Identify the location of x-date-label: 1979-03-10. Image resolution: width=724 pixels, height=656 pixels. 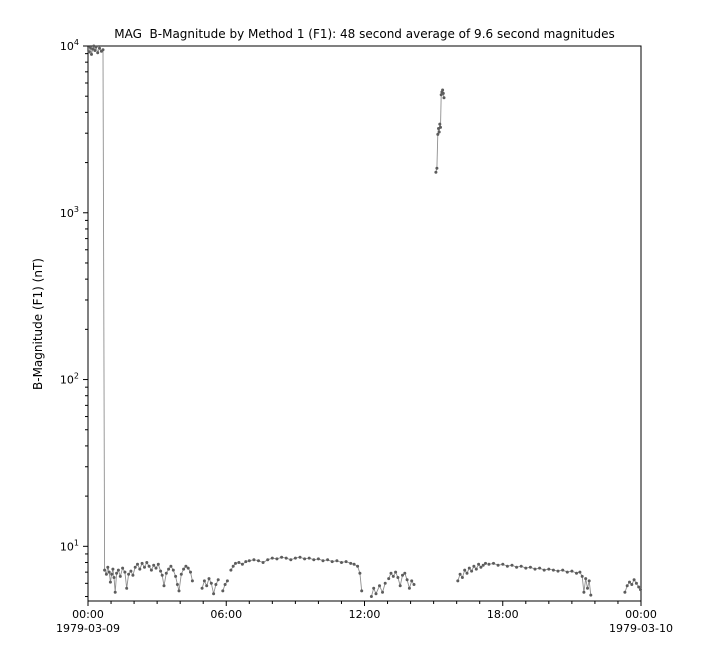
(641, 628).